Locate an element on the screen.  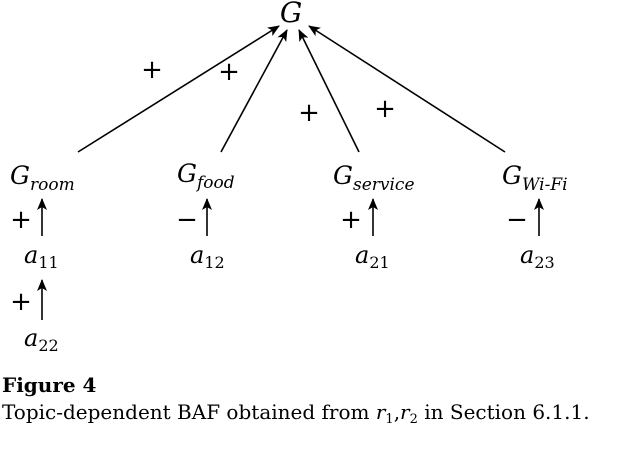
goal-wifi-base: G is located at coordinates (512, 175).